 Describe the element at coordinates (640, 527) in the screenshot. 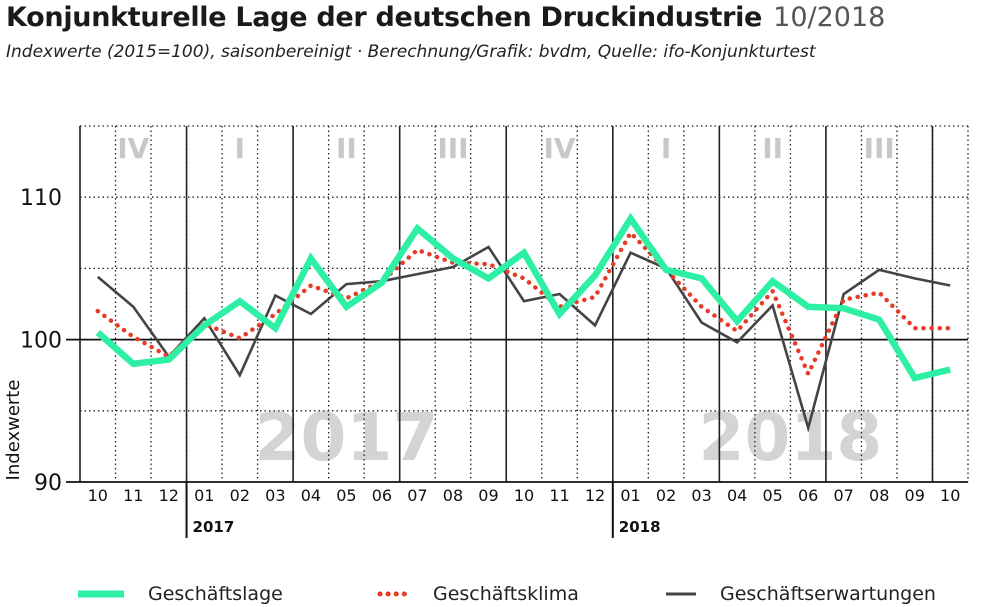

I see `year-label: 2018` at that location.